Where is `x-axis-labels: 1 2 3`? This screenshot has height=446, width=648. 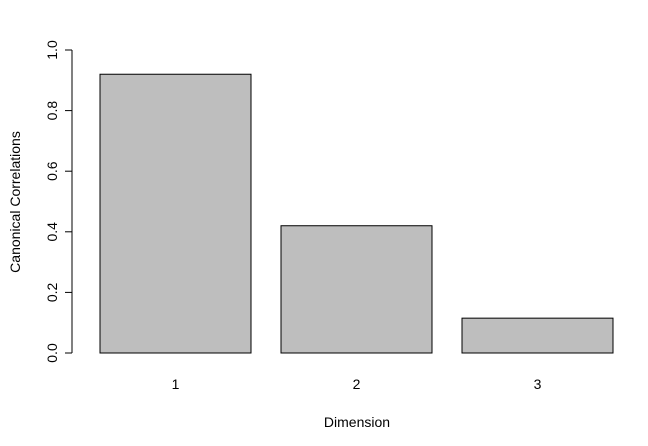 x-axis-labels: 1 2 3 is located at coordinates (357, 384).